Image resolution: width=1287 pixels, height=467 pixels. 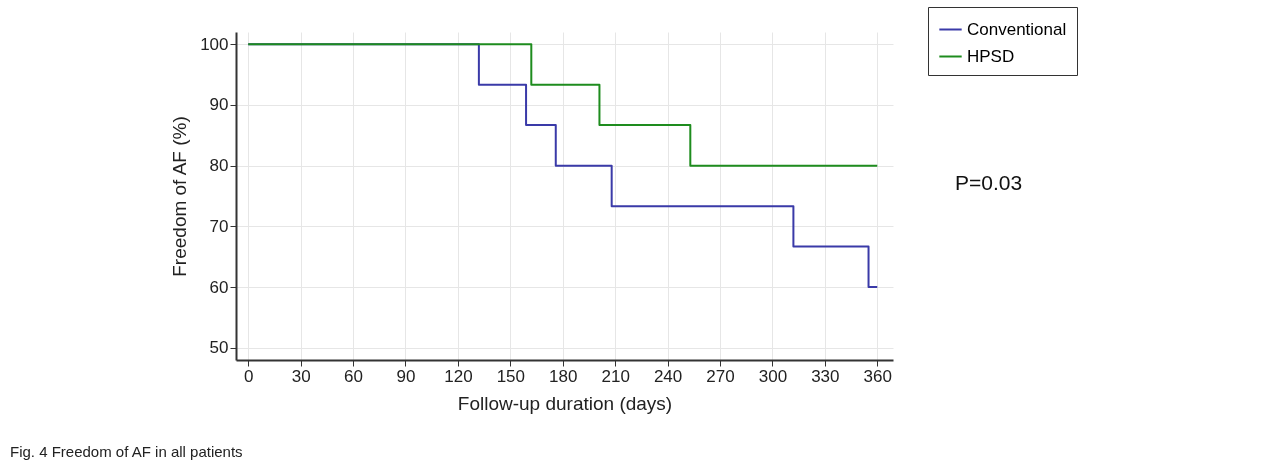 What do you see at coordinates (989, 182) in the screenshot?
I see `text: P=0.03` at bounding box center [989, 182].